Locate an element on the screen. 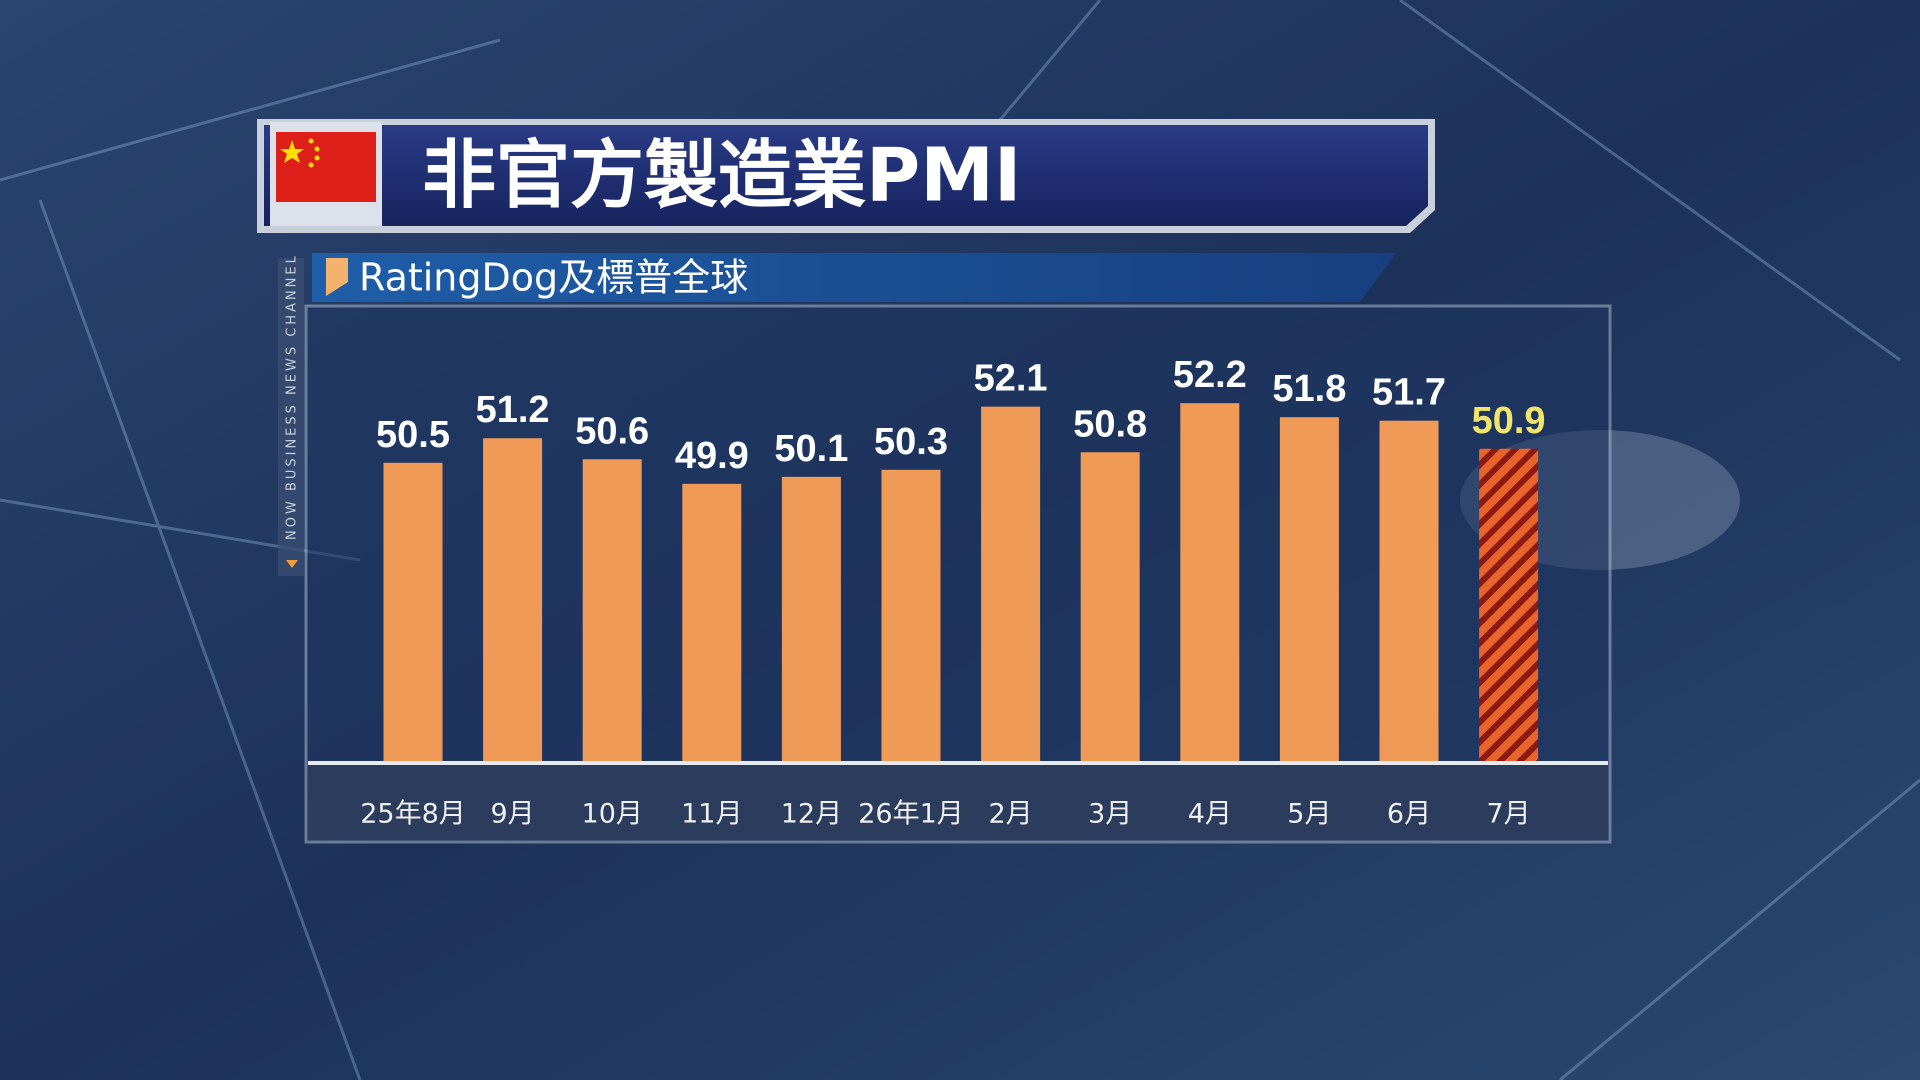 The height and width of the screenshot is (1080, 1920). x-tick-label: 12月 is located at coordinates (811, 814).